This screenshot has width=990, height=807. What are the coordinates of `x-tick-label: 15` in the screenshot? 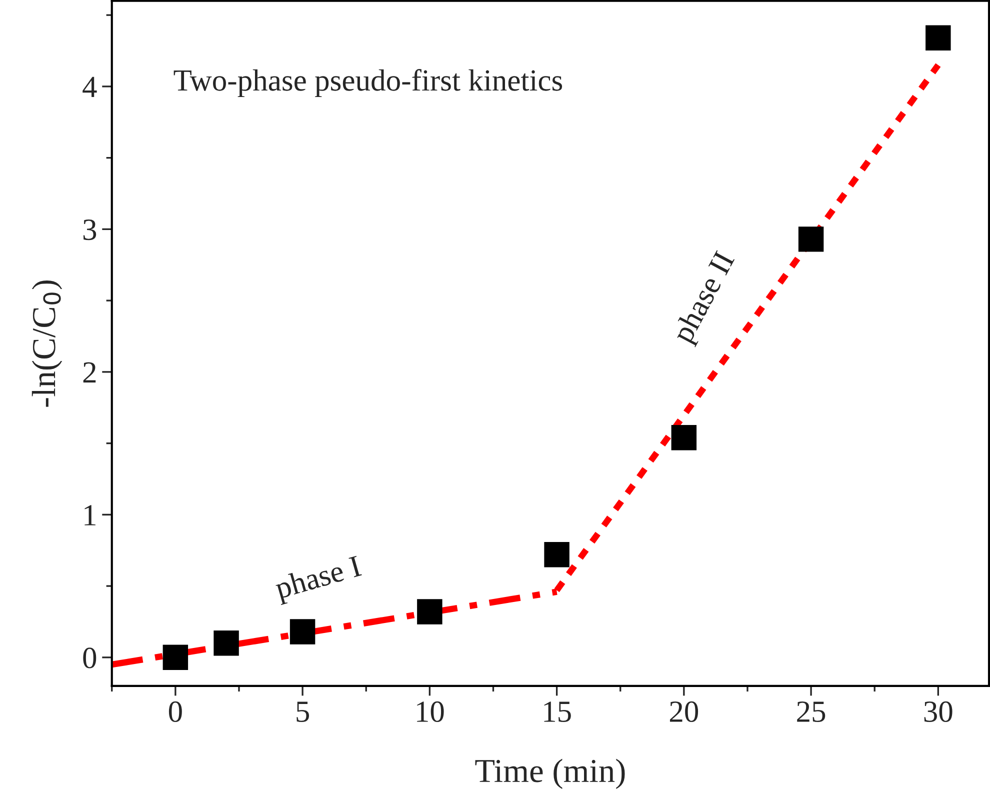 It's located at (557, 712).